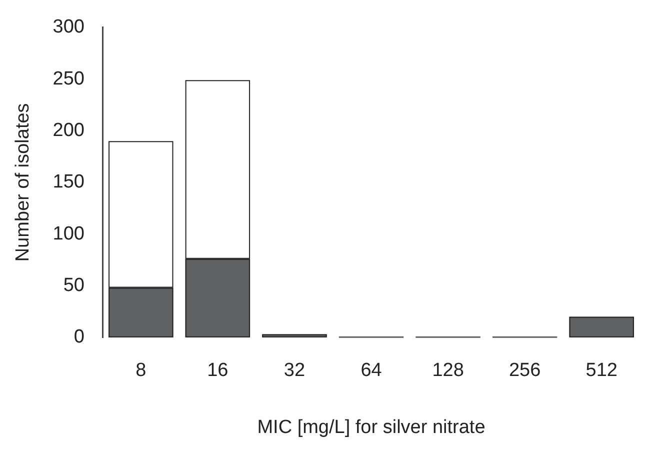  What do you see at coordinates (68, 182) in the screenshot?
I see `y-tick-label: 150` at bounding box center [68, 182].